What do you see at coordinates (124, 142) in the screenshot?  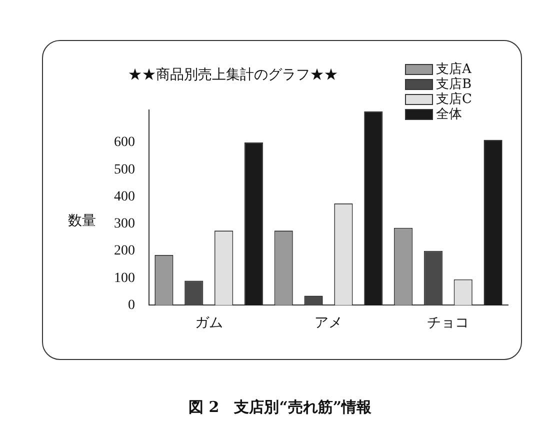 I see `y-tick-label: 600` at bounding box center [124, 142].